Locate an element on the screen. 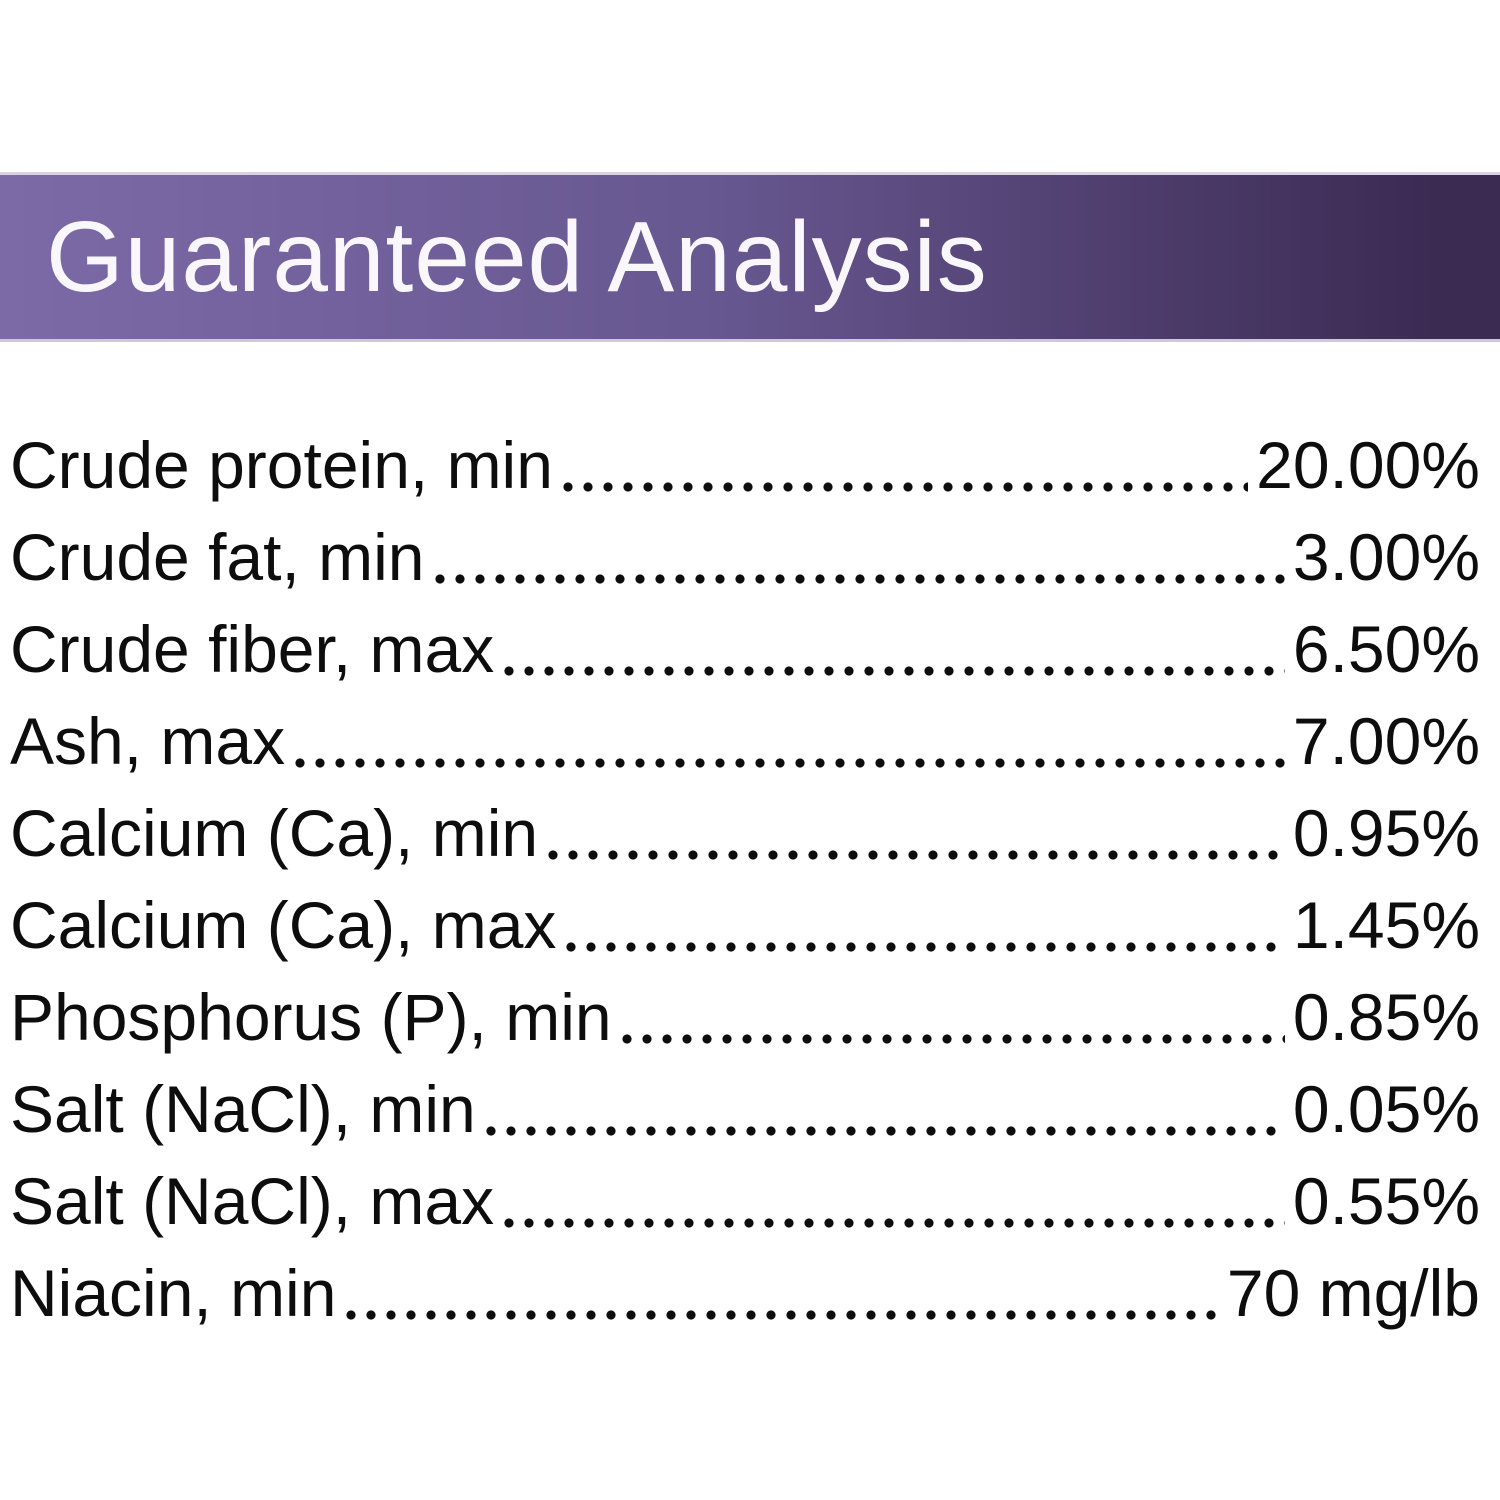 The image size is (1500, 1500). nutrient-label: Crude fiber, max is located at coordinates (252, 649).